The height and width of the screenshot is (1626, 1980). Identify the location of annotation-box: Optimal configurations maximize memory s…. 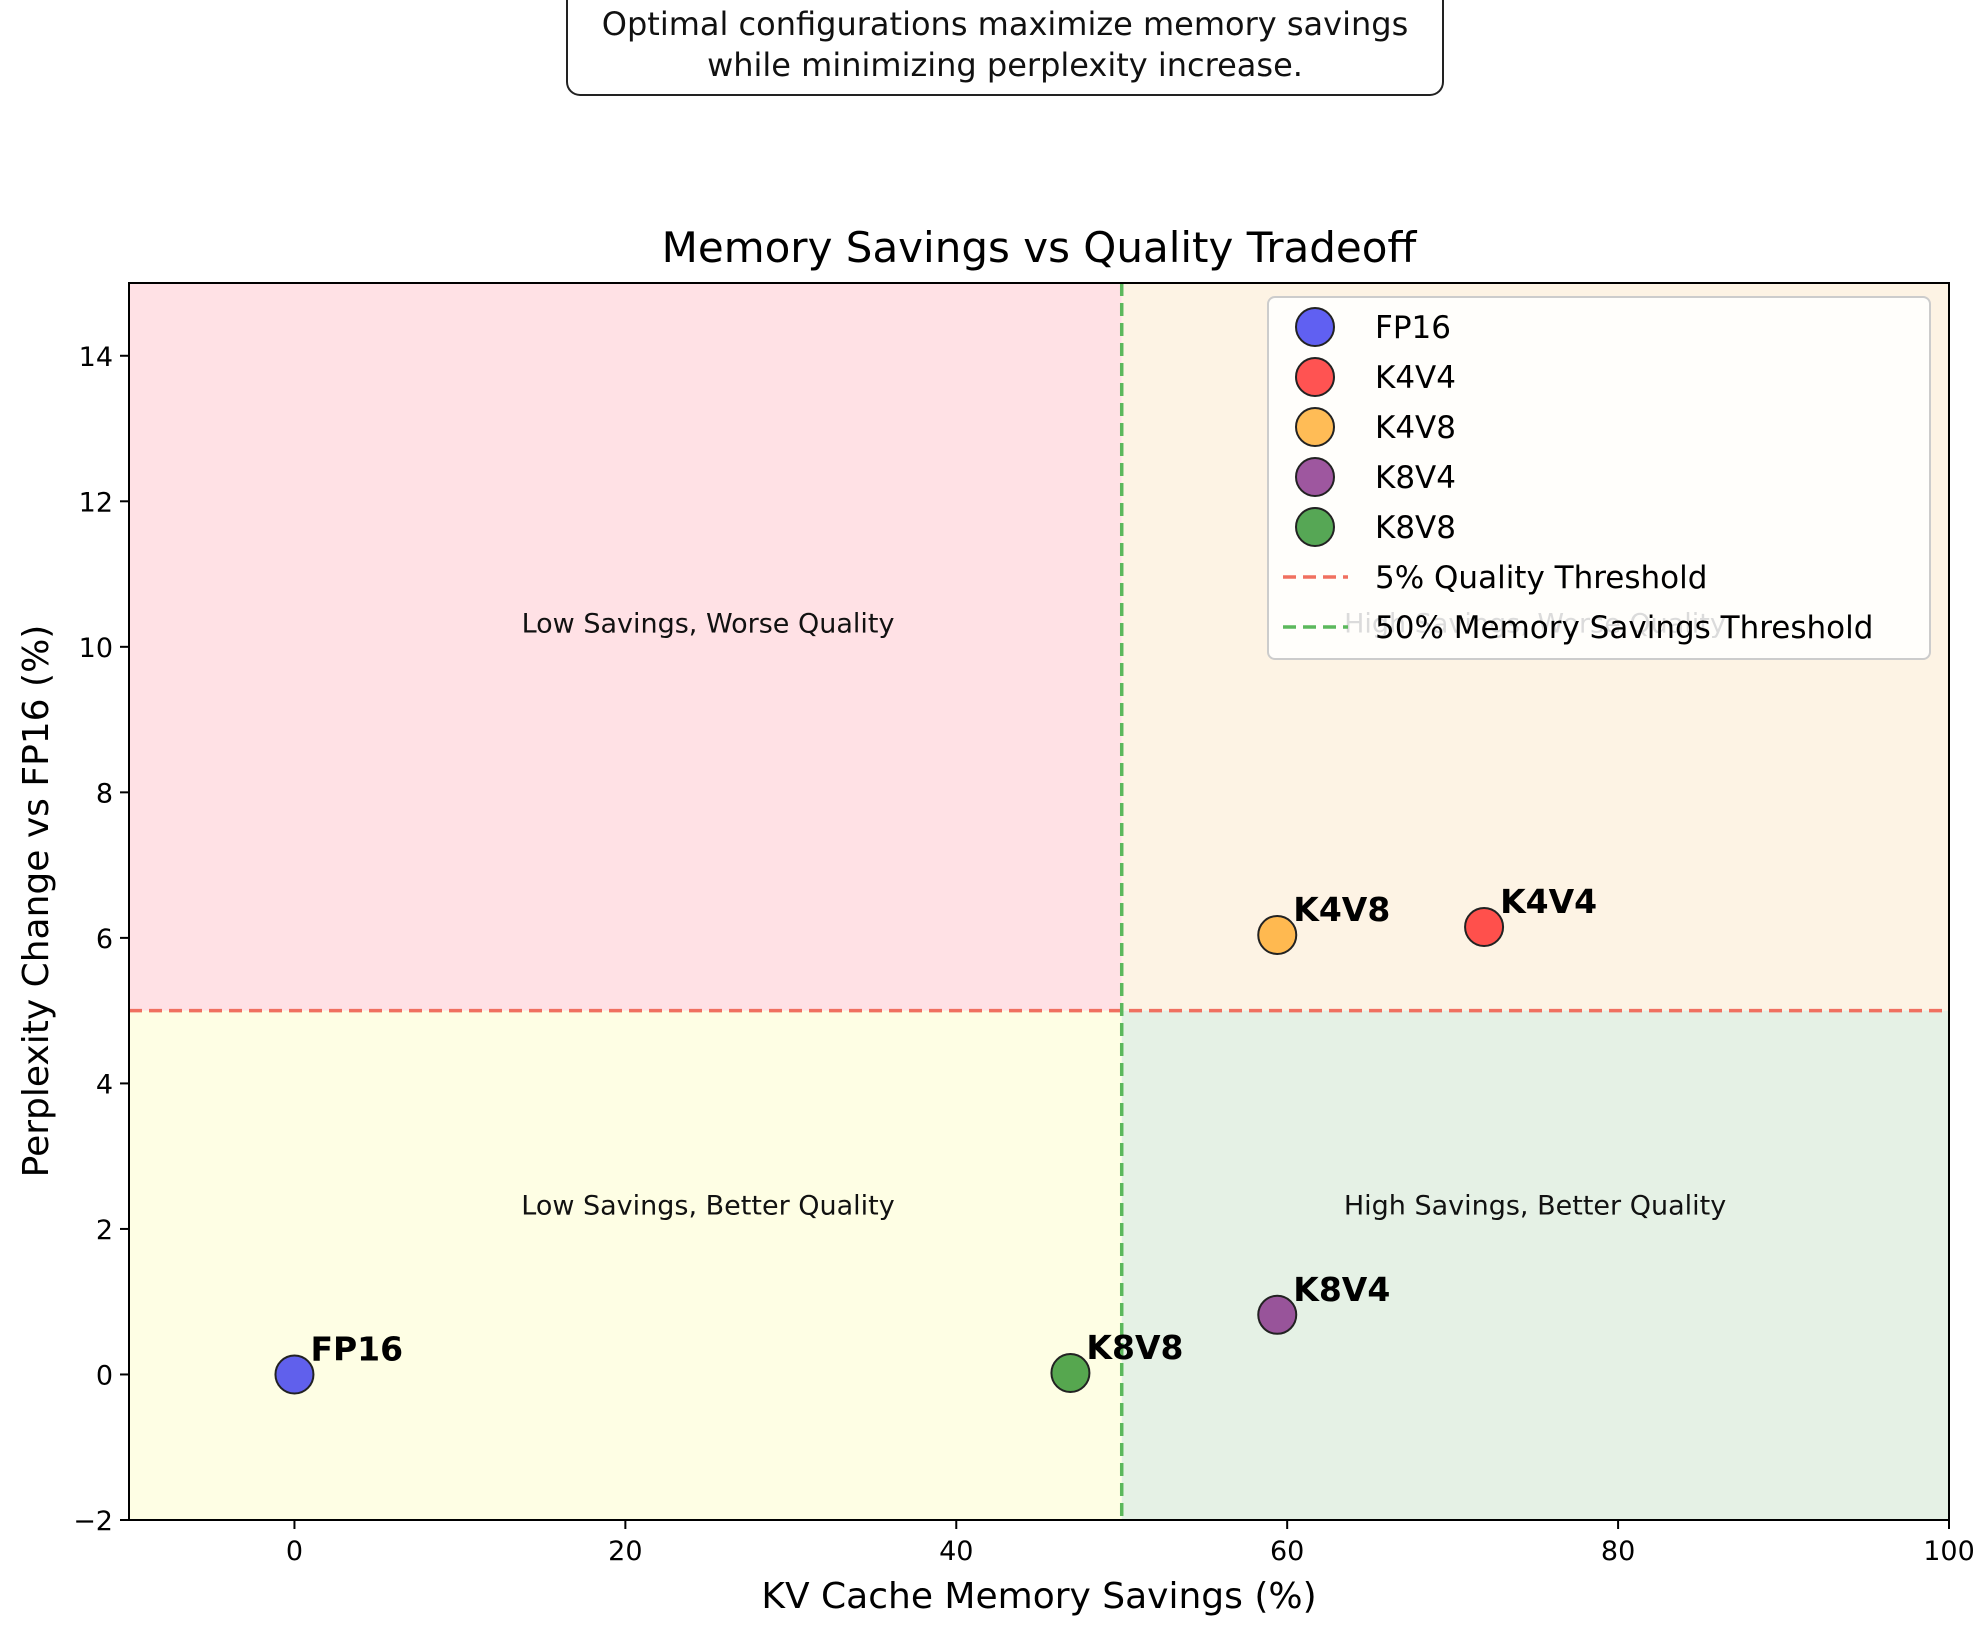
(1005, 48).